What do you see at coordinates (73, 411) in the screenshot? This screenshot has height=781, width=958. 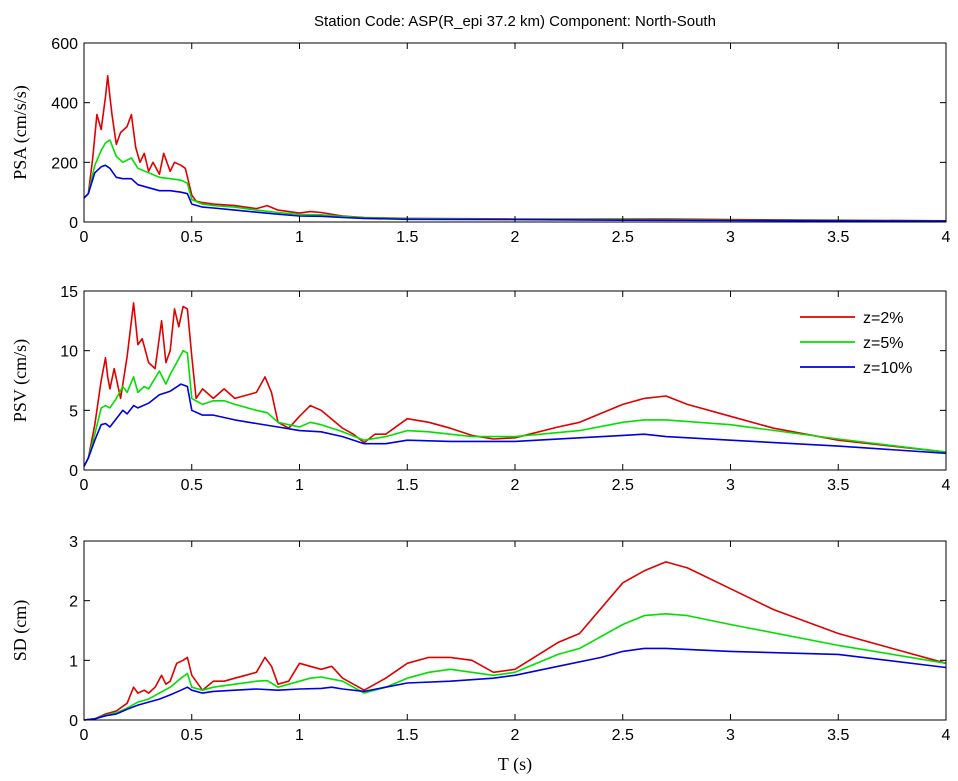 I see `y-tick-label: 5` at bounding box center [73, 411].